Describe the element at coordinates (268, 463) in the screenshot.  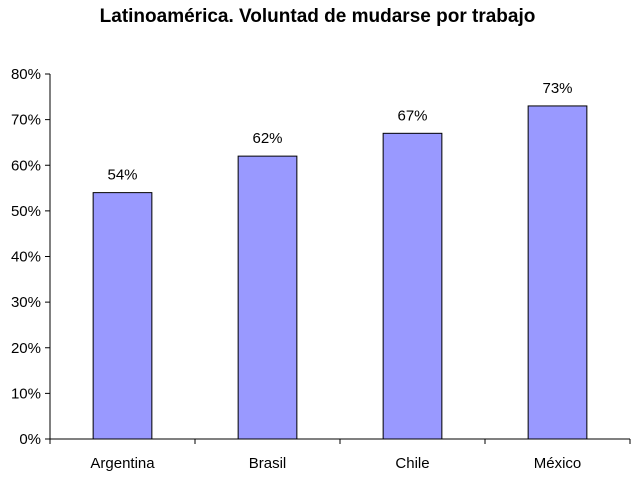
I see `x-tick-label: Brasil` at that location.